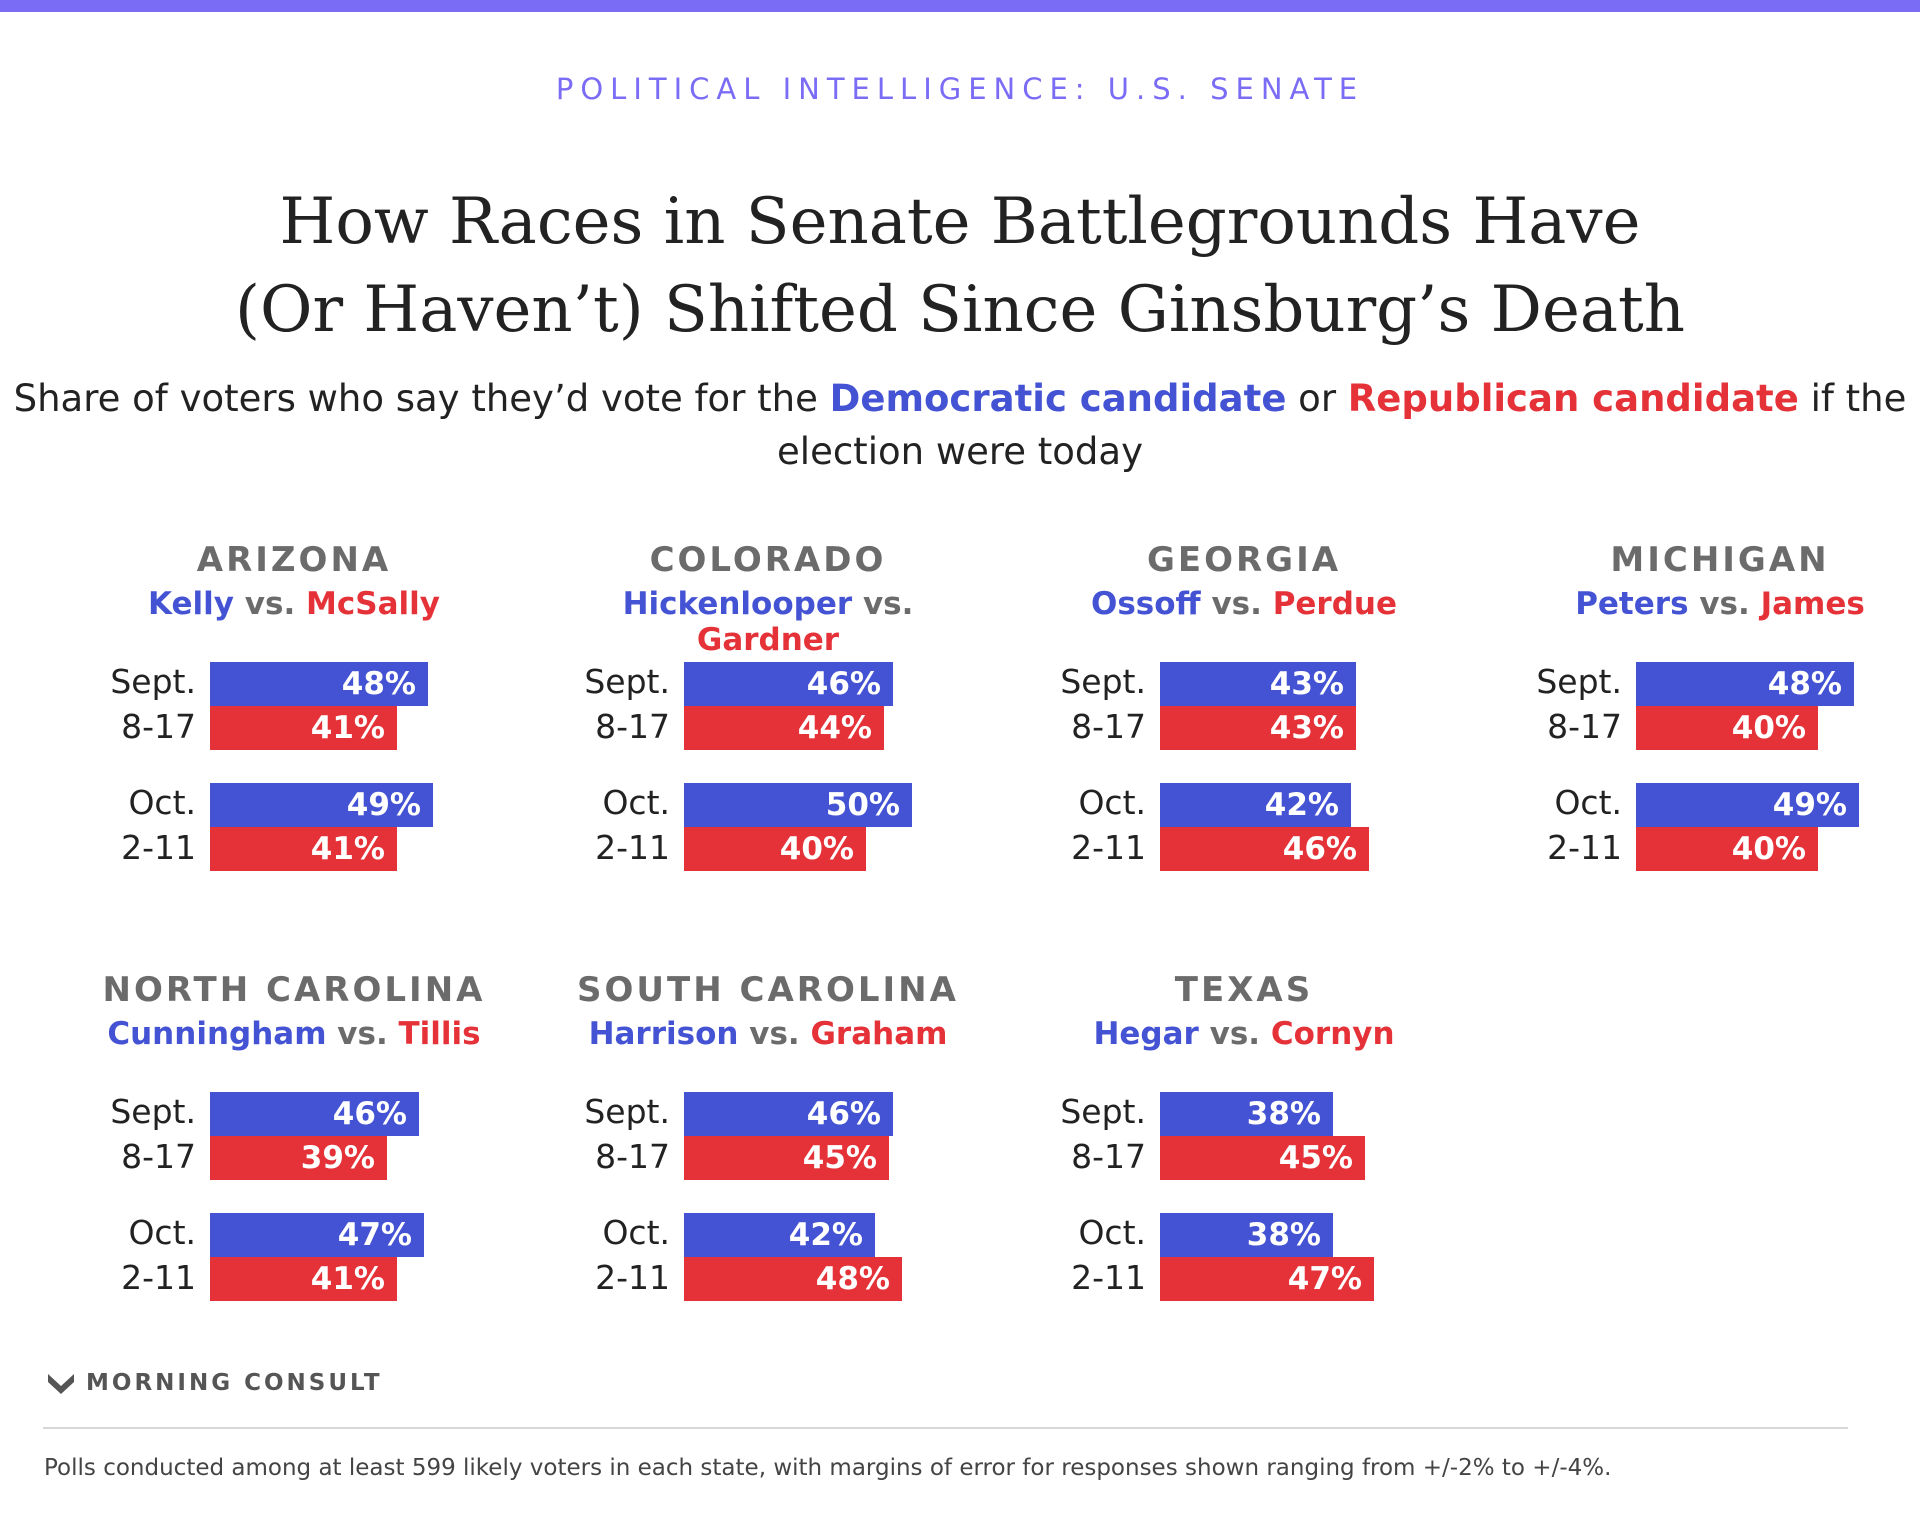  What do you see at coordinates (1335, 604) in the screenshot?
I see `rep-candidate: Perdue` at bounding box center [1335, 604].